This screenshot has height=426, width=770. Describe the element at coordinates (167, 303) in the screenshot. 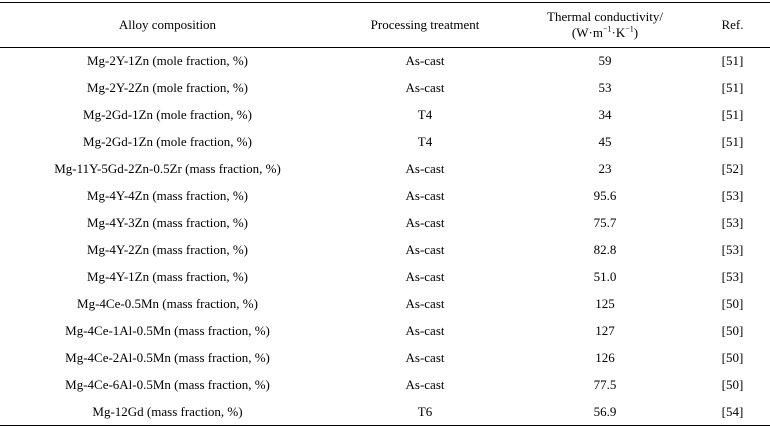

I see `cell-alloy-composition: Mg-4Ce-0.5Mn (mass fraction, %)` at that location.